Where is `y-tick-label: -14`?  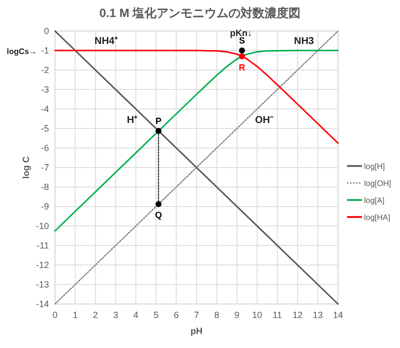 y-tick-label: -14 is located at coordinates (42, 304).